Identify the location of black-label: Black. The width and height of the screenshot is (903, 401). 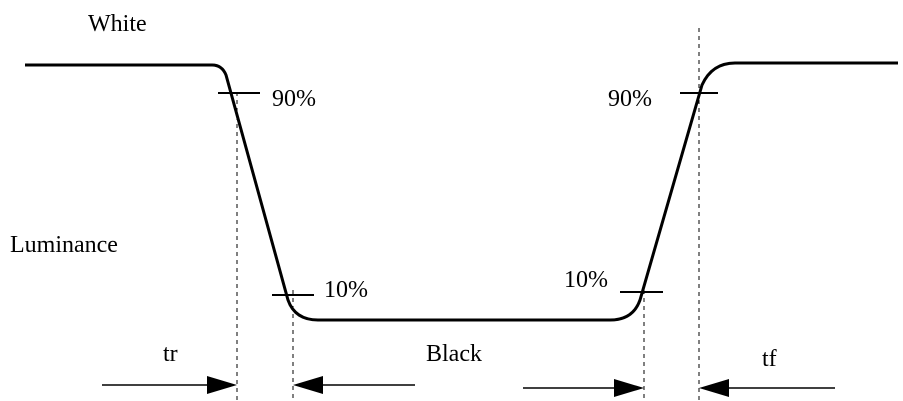
(454, 354).